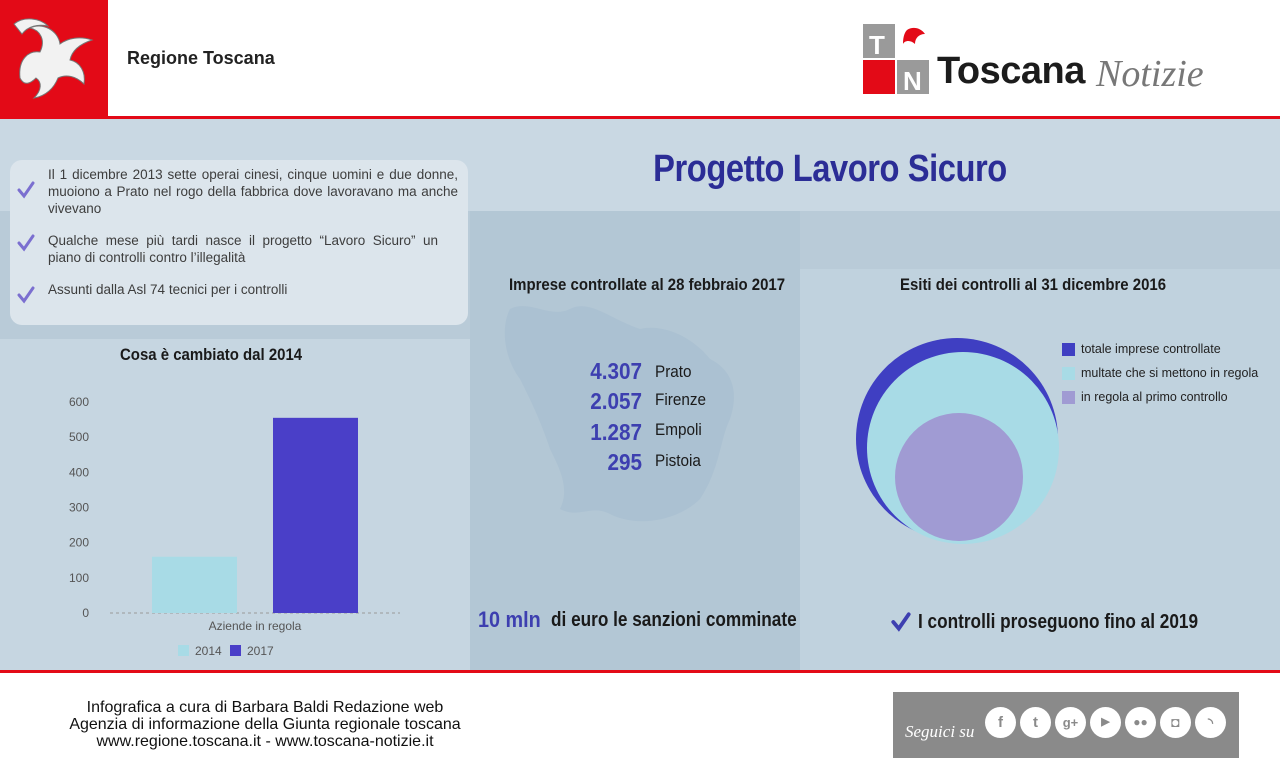  Describe the element at coordinates (1035, 722) in the screenshot. I see `twitter-icon: t` at that location.